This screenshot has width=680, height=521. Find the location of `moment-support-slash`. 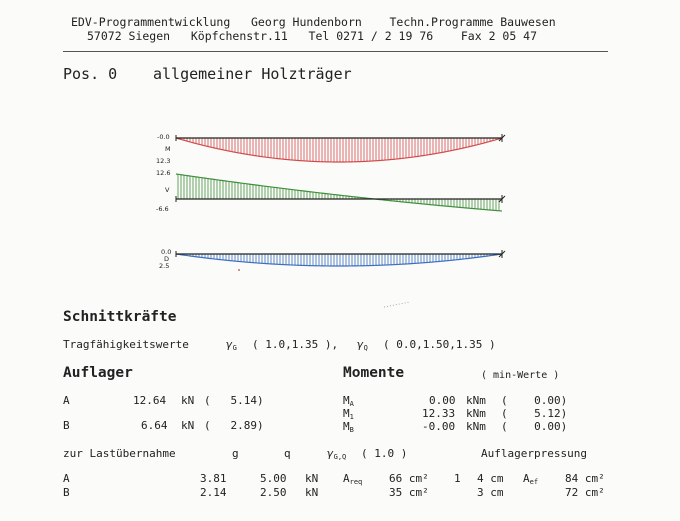

moment-support-slash is located at coordinates (502, 138).